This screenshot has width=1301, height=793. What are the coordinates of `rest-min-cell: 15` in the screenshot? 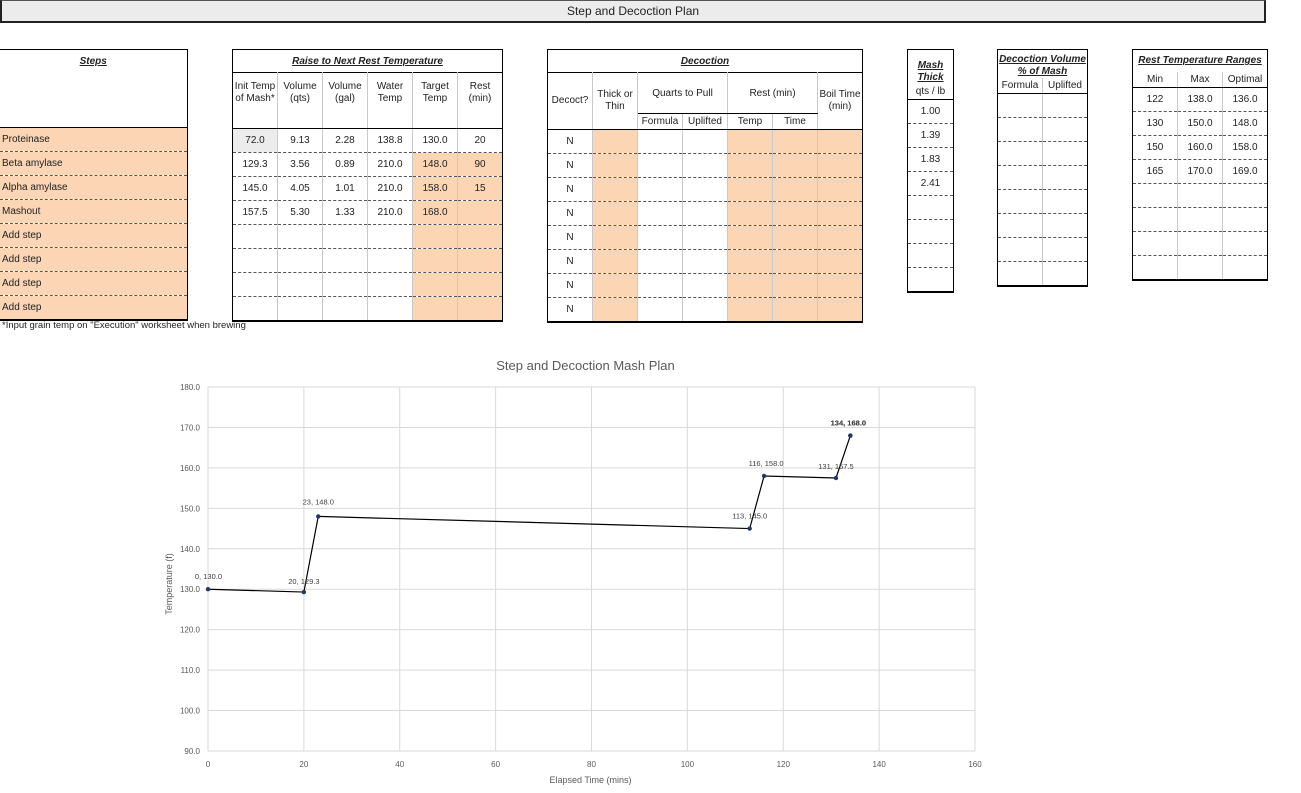 It's located at (480, 188).